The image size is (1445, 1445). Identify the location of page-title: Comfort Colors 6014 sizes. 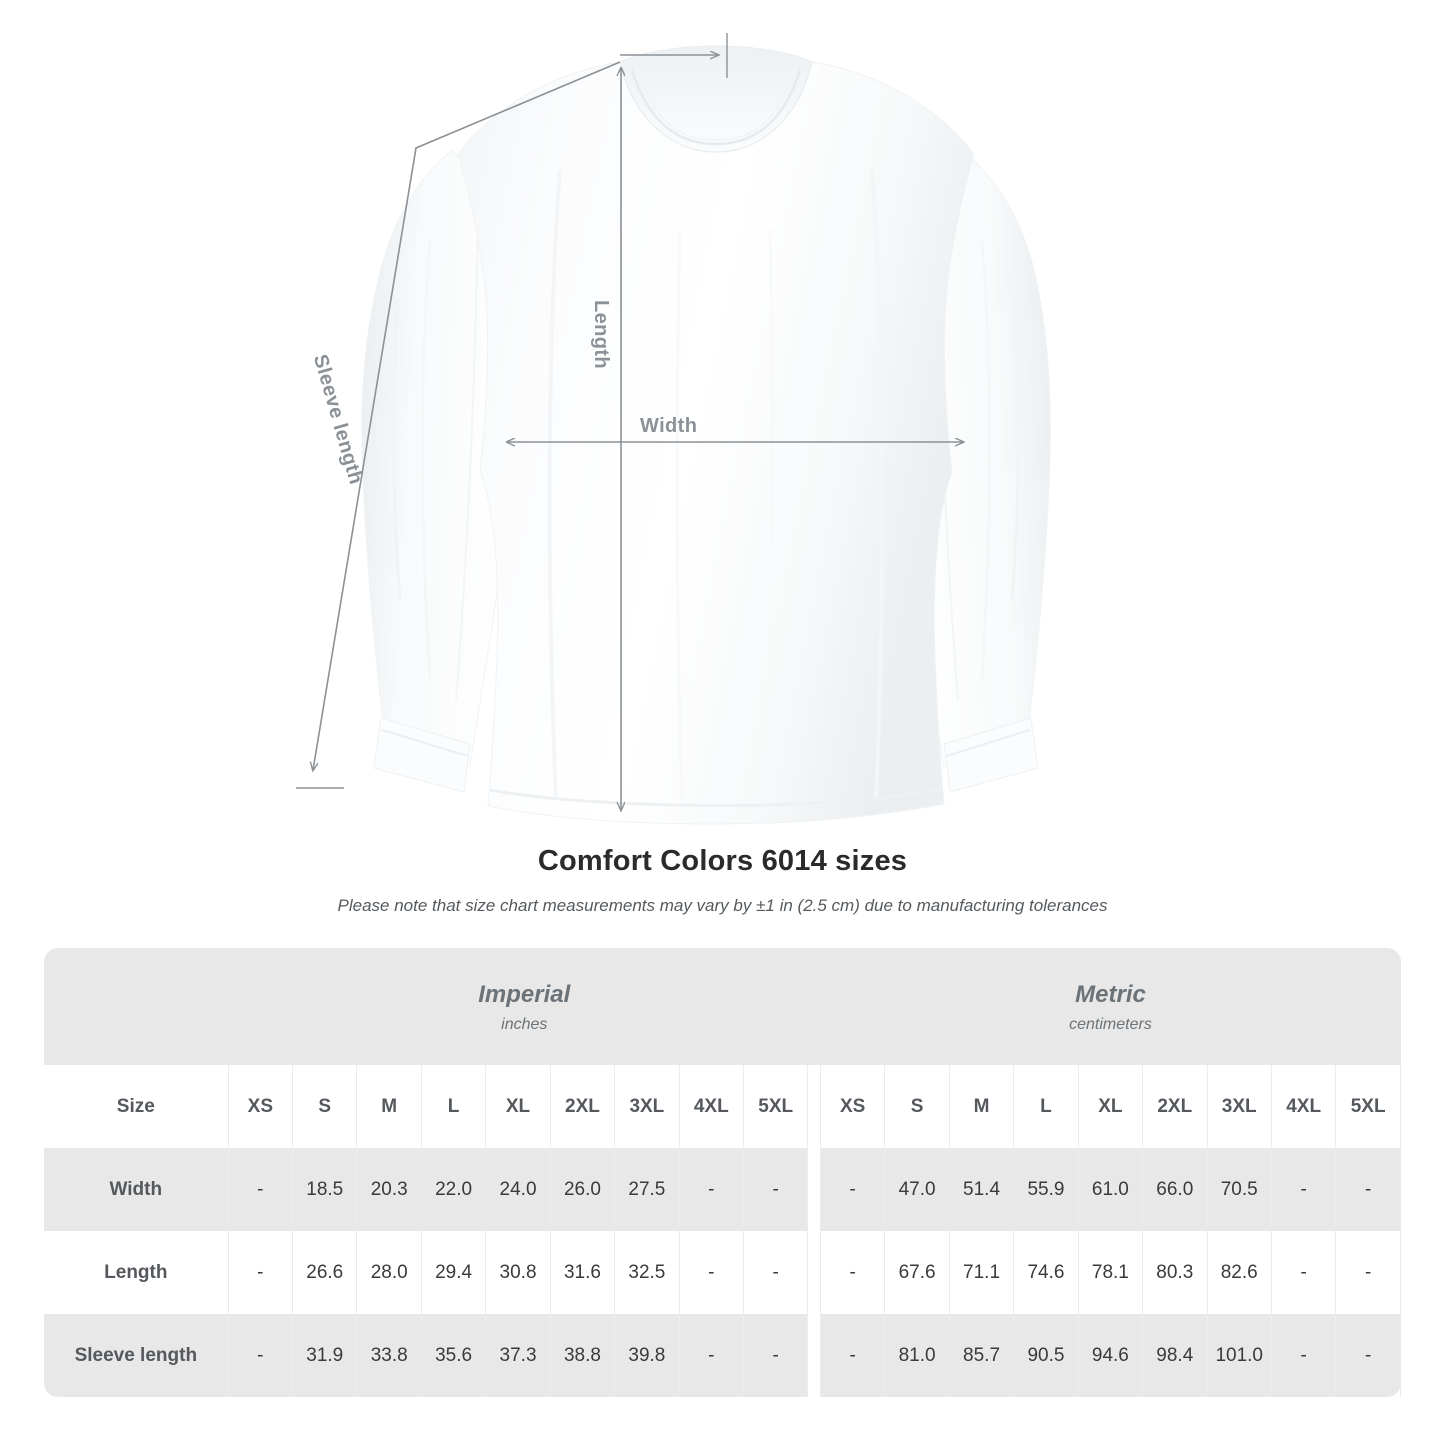
(722, 861).